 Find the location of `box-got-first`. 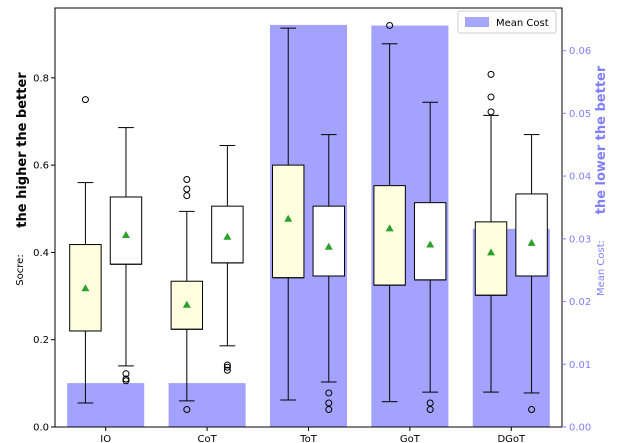

box-got-first is located at coordinates (389, 212).